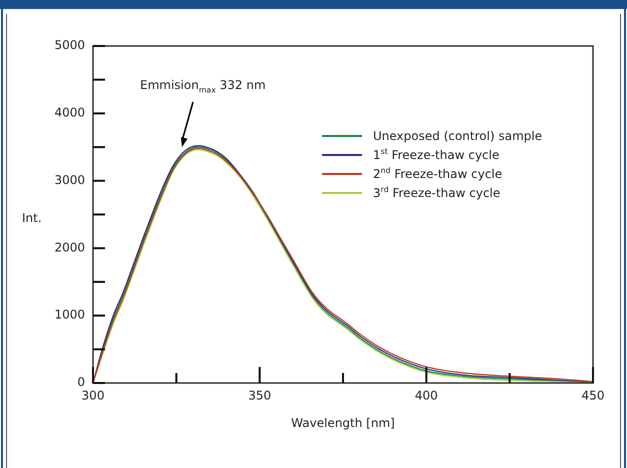 The height and width of the screenshot is (468, 627). I want to click on legend-label: 3$^{rd}$ Freeze-thaw cycle, so click(436, 192).